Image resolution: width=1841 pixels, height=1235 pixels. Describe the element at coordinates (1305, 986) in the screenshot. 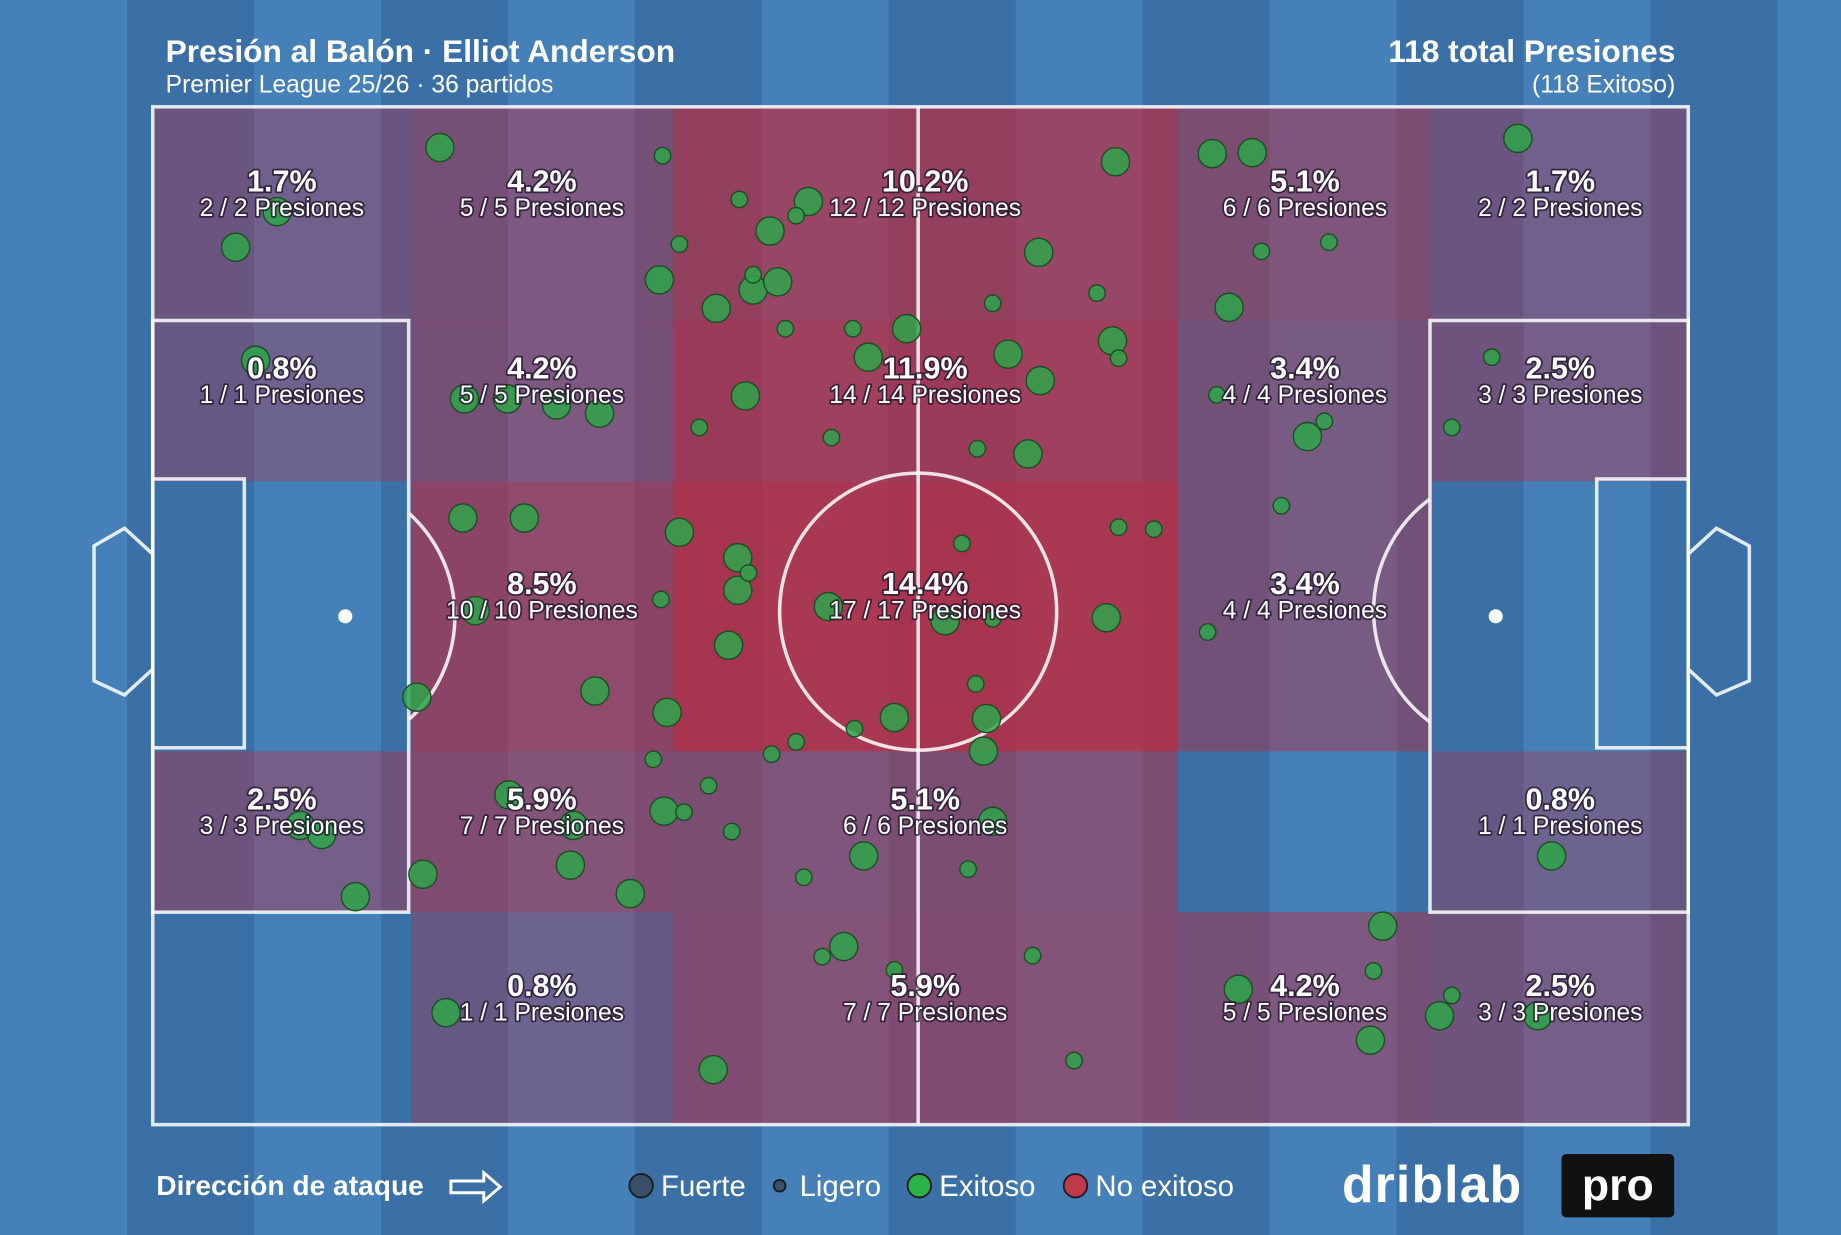

I see `zone-pct: 4.2%` at that location.